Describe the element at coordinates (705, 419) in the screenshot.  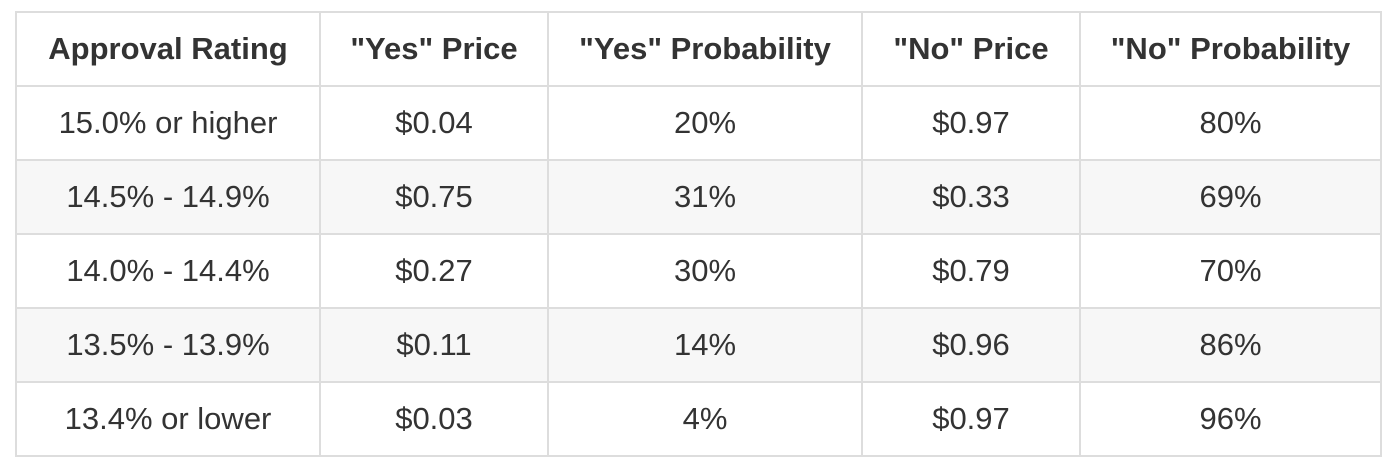
I see `yes-probability-cell: 4%` at that location.